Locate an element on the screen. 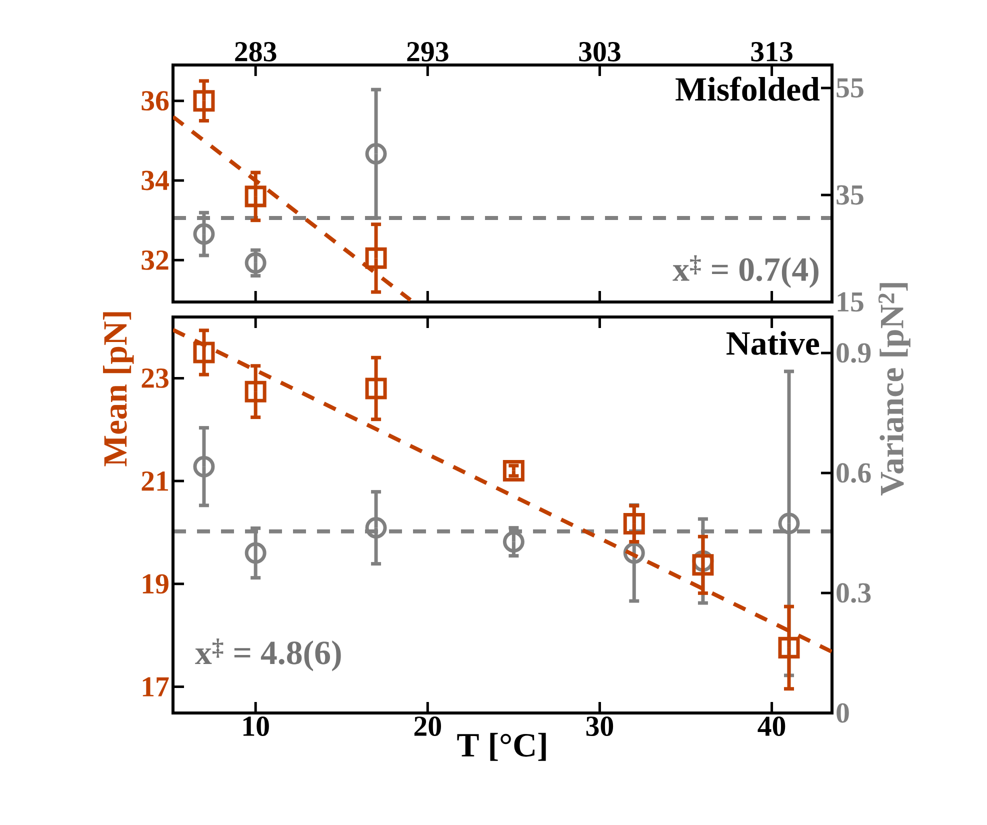 The image size is (987, 825). annotation: Misfolded is located at coordinates (748, 88).